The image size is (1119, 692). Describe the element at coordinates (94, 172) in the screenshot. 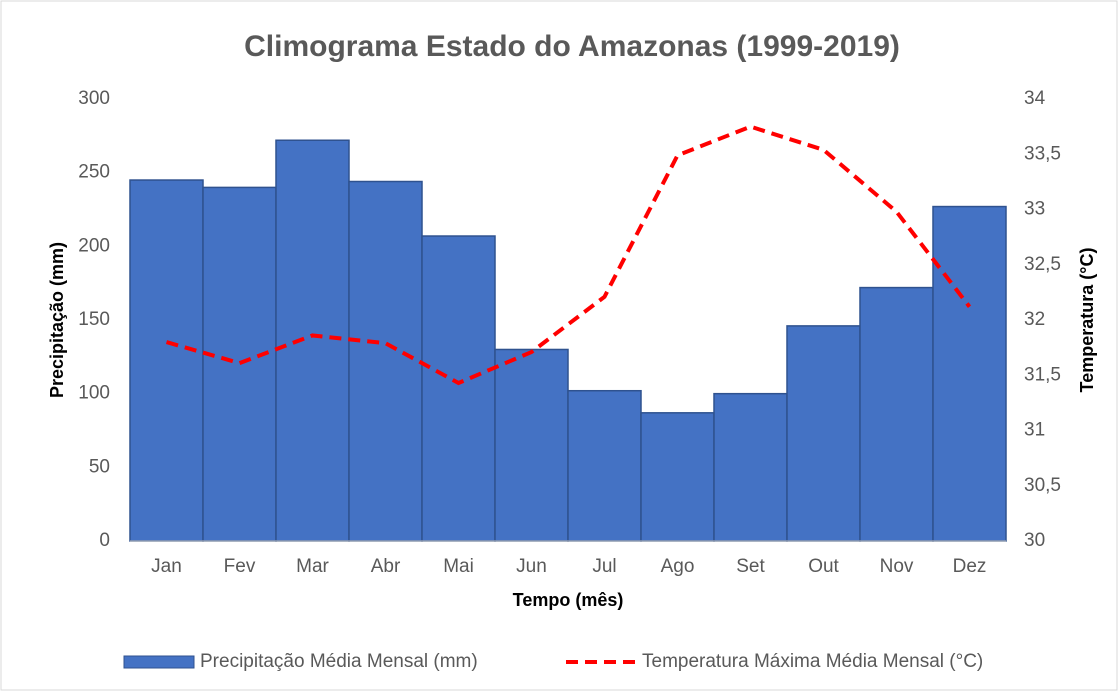

I see `y-tick-label: 250` at that location.